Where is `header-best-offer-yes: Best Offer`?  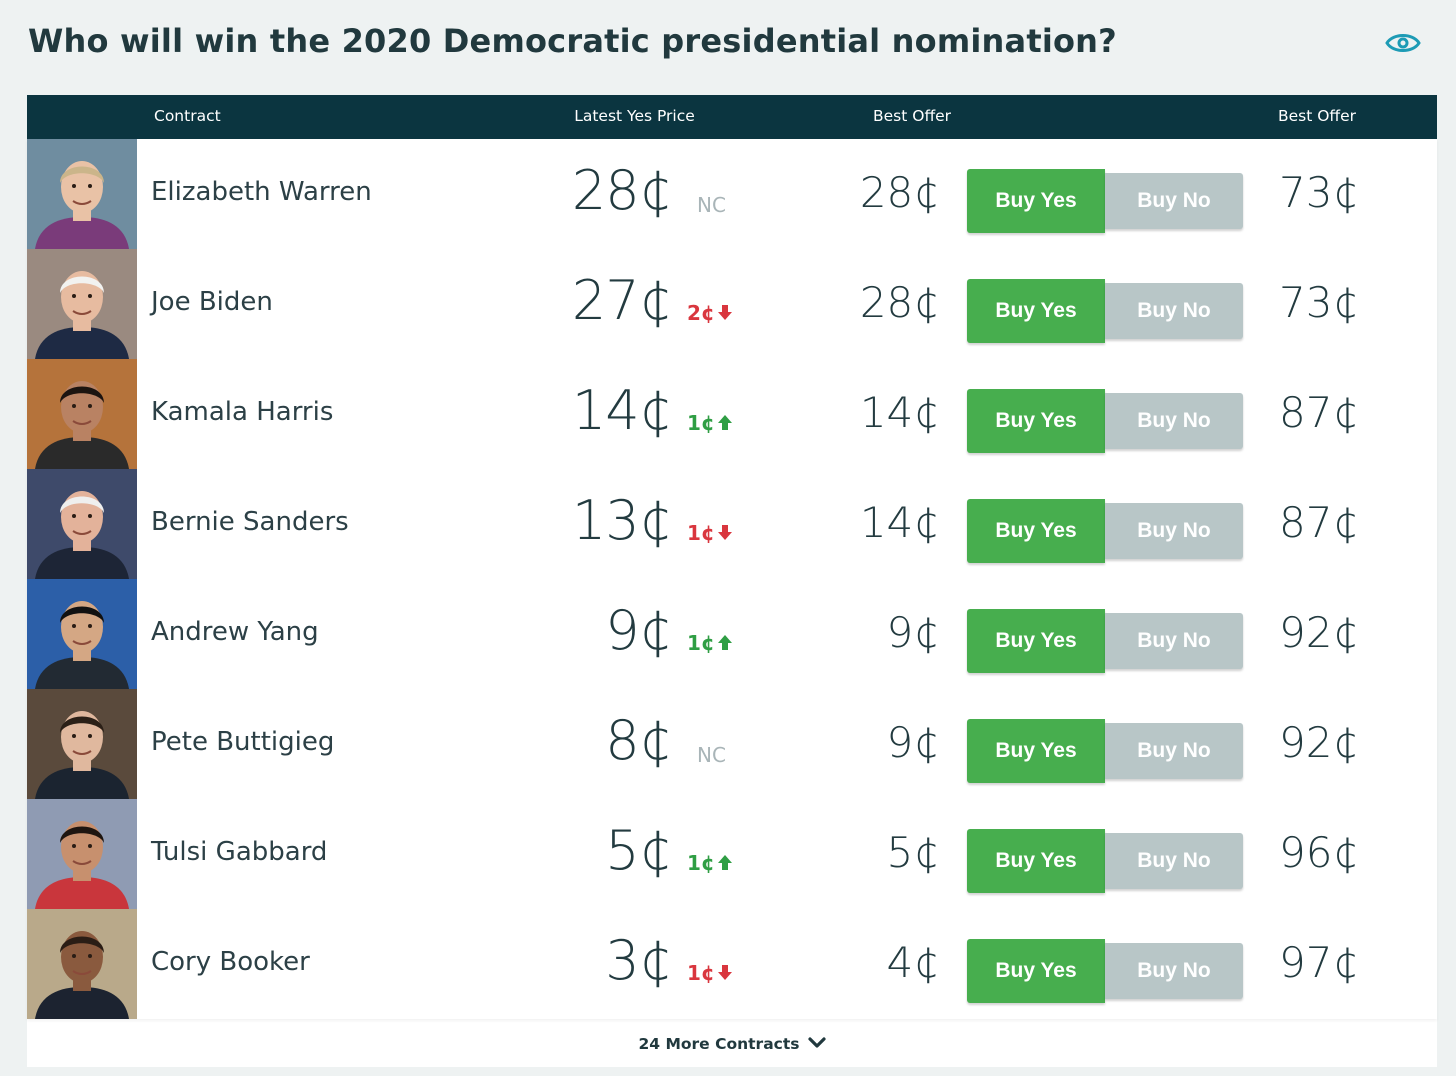
header-best-offer-yes: Best Offer is located at coordinates (912, 116).